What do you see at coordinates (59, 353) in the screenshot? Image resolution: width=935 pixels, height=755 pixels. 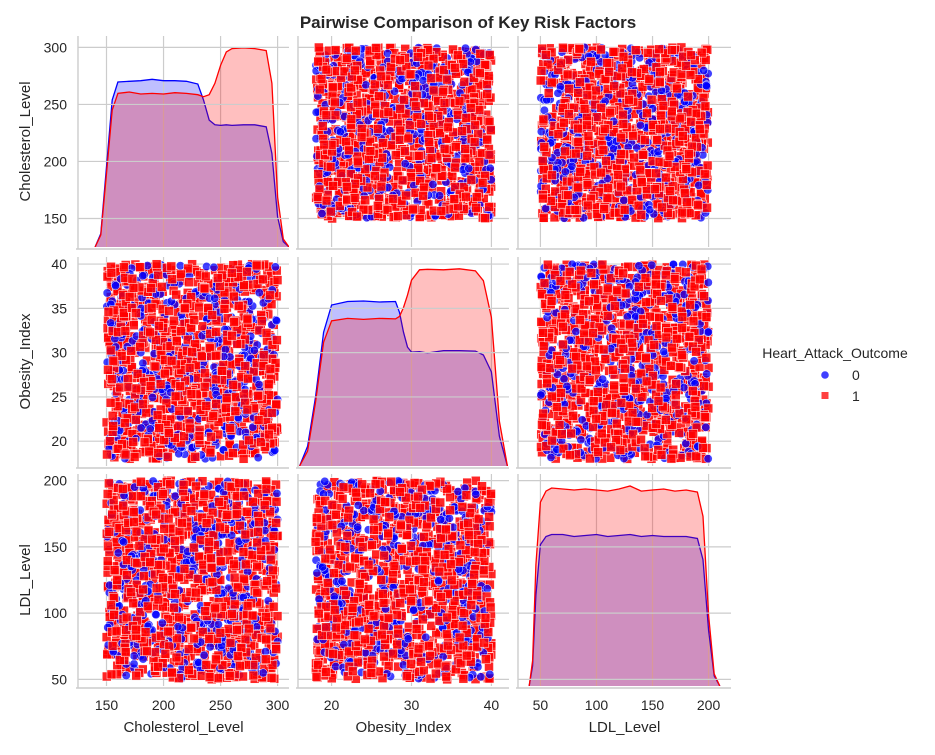 I see `y-tick-label: 30` at bounding box center [59, 353].